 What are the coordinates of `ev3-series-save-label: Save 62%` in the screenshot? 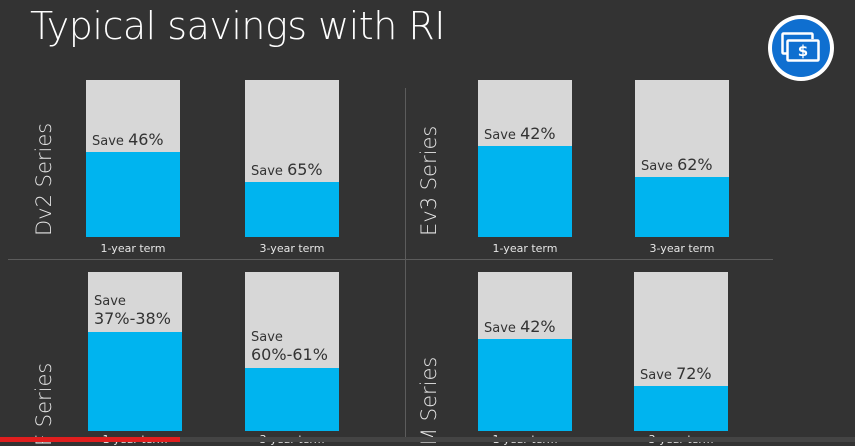 It's located at (677, 166).